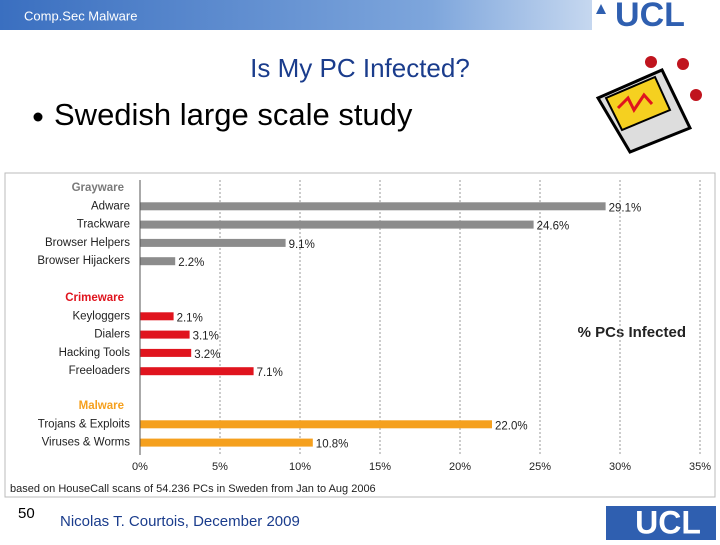 The height and width of the screenshot is (545, 720). I want to click on group-label: Grayware, so click(98, 188).